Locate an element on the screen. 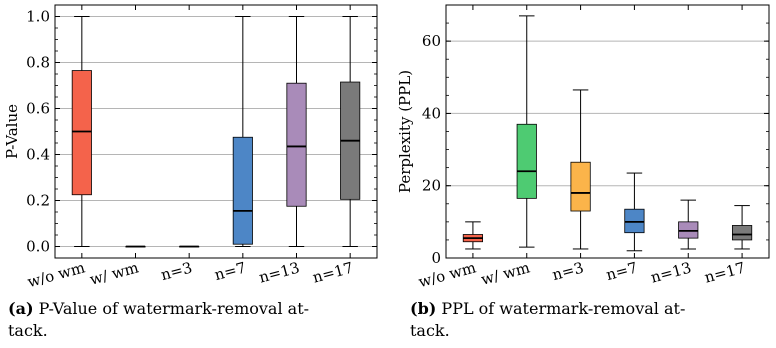 Image resolution: width=776 pixels, height=348 pixels. caption-a-text-2: tack. is located at coordinates (28, 330).